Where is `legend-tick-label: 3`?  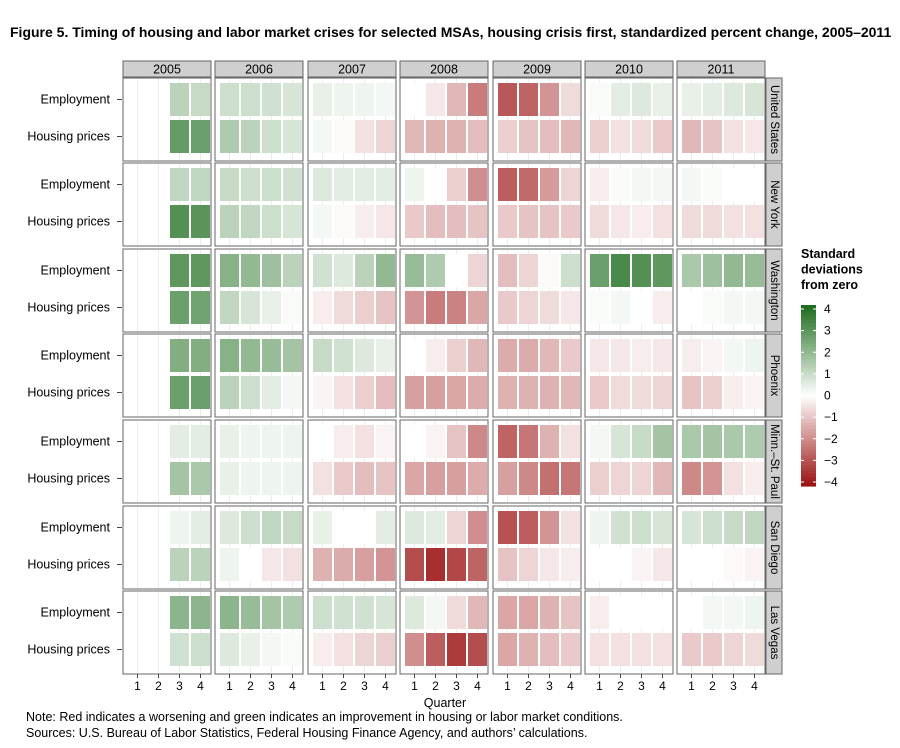 legend-tick-label: 3 is located at coordinates (827, 331).